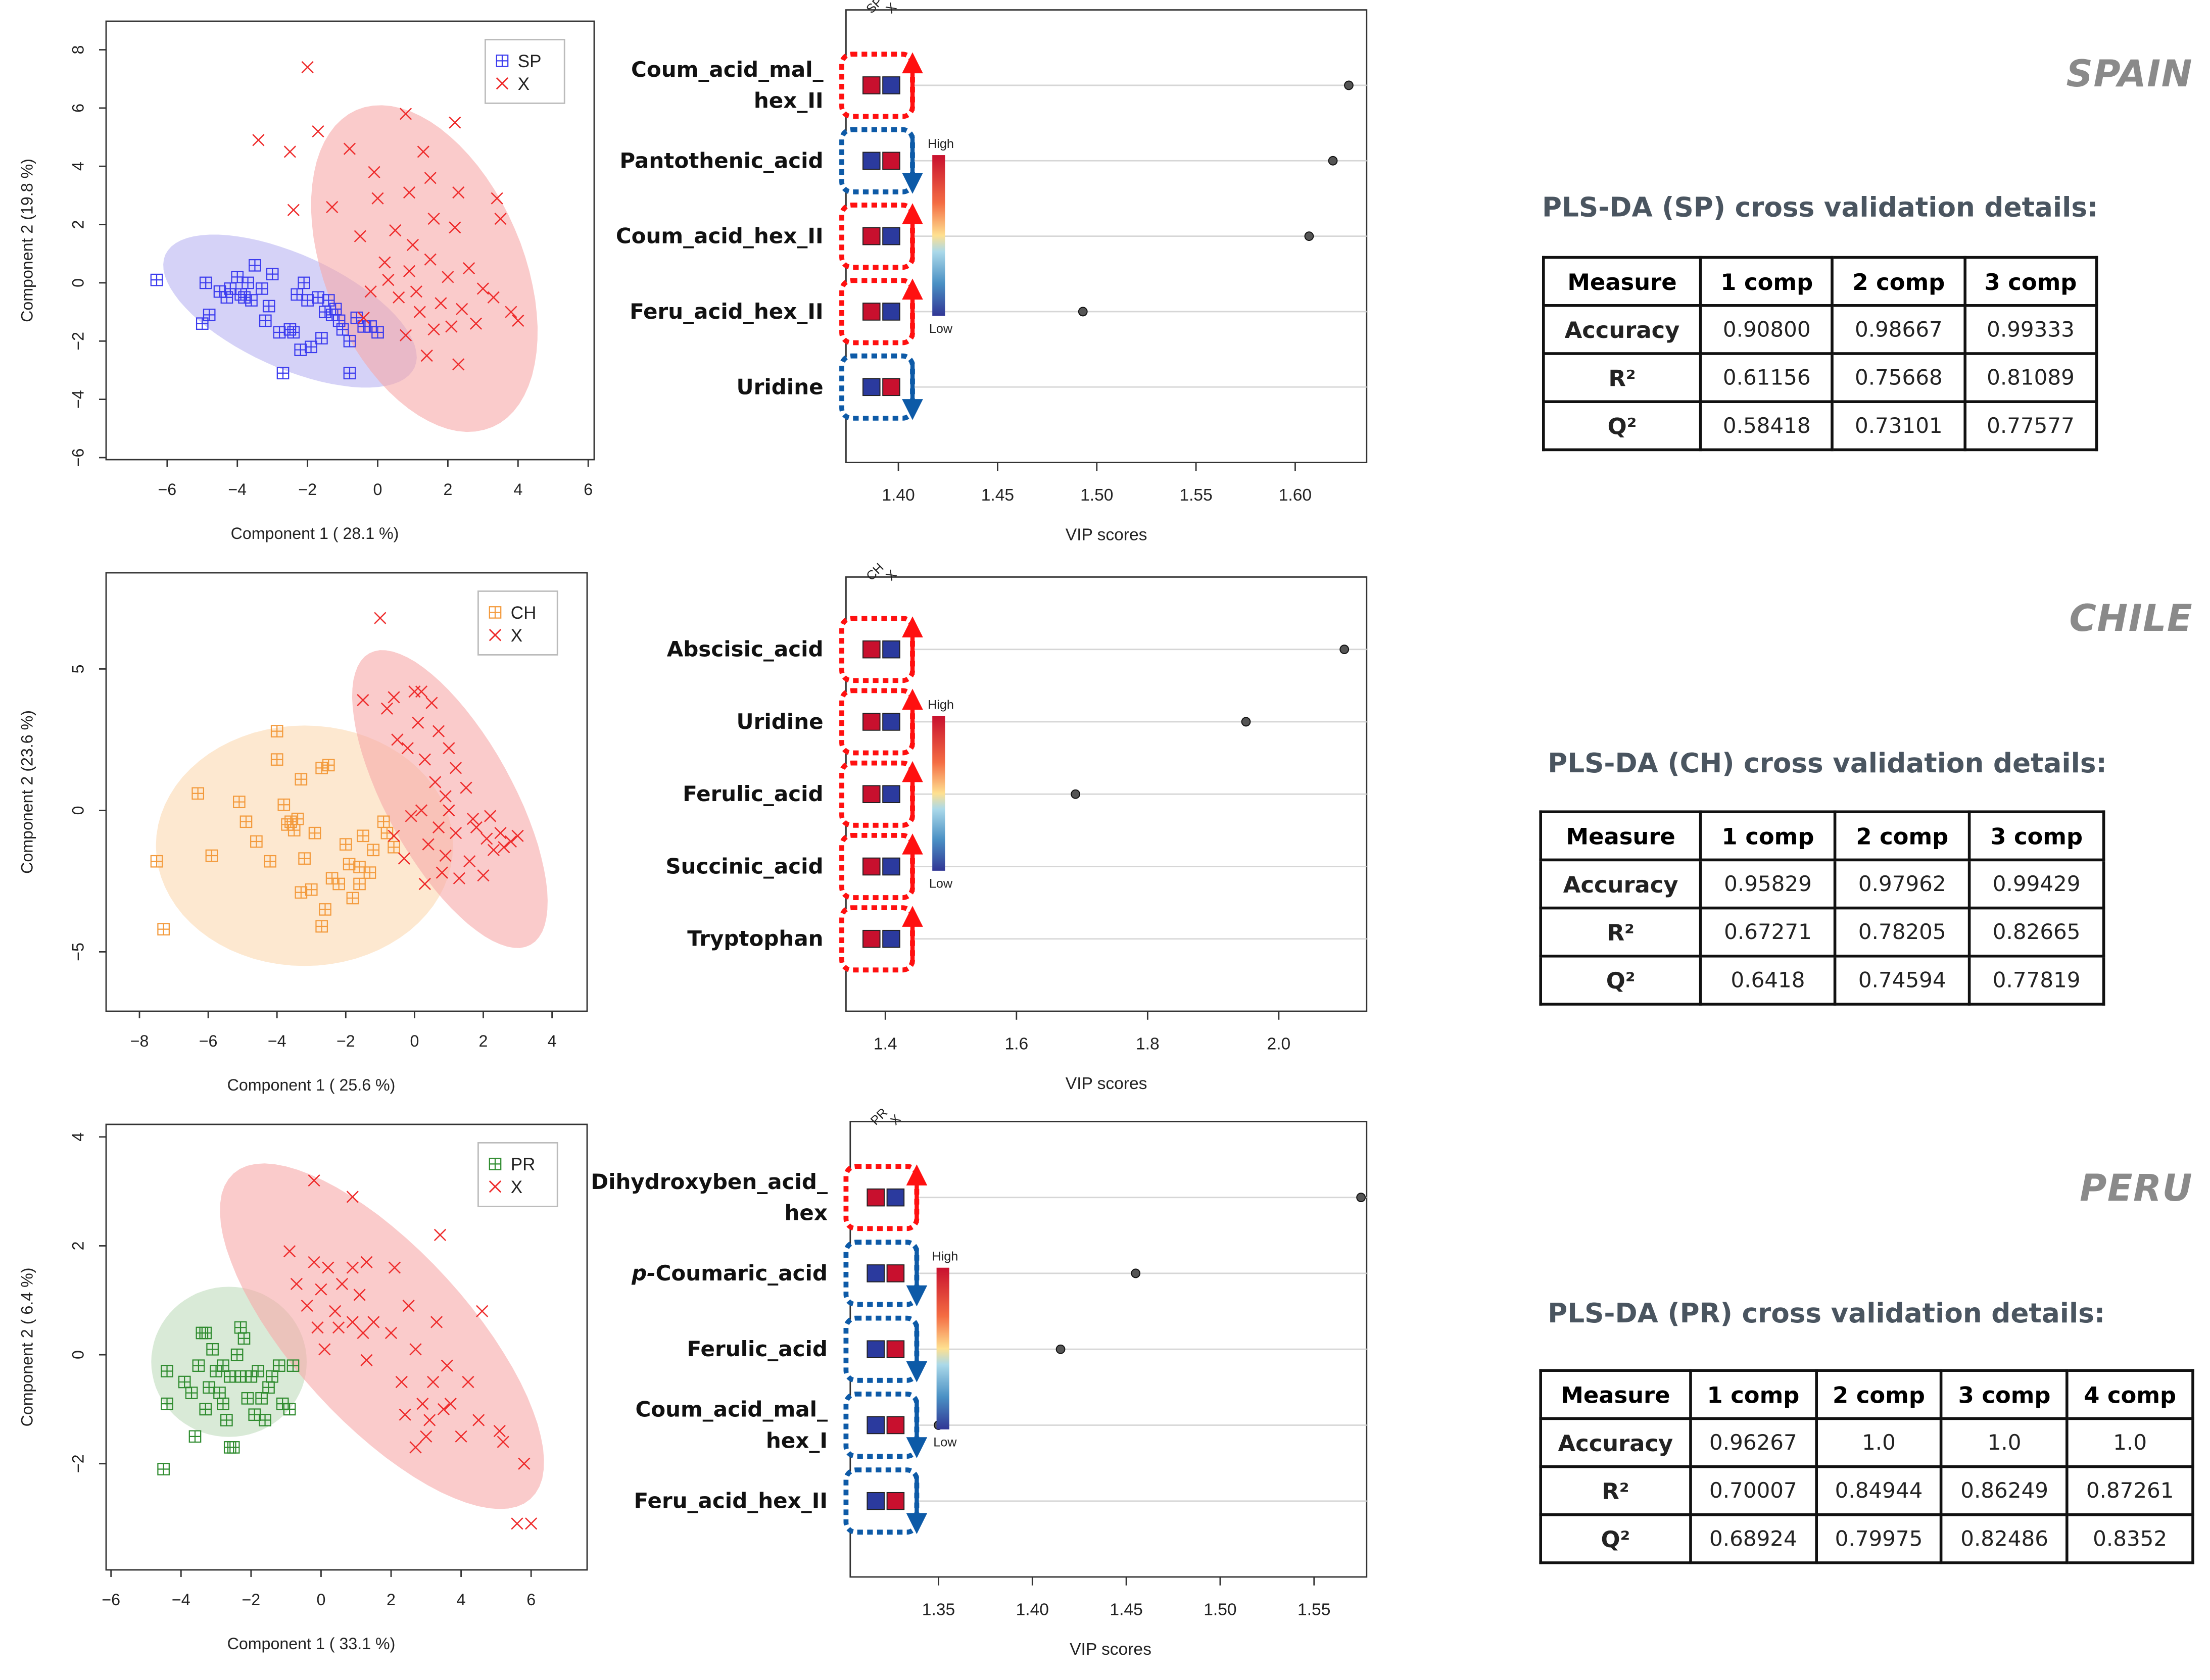 The width and height of the screenshot is (2210, 1680). Describe the element at coordinates (524, 1164) in the screenshot. I see `legend-label: PR` at that location.